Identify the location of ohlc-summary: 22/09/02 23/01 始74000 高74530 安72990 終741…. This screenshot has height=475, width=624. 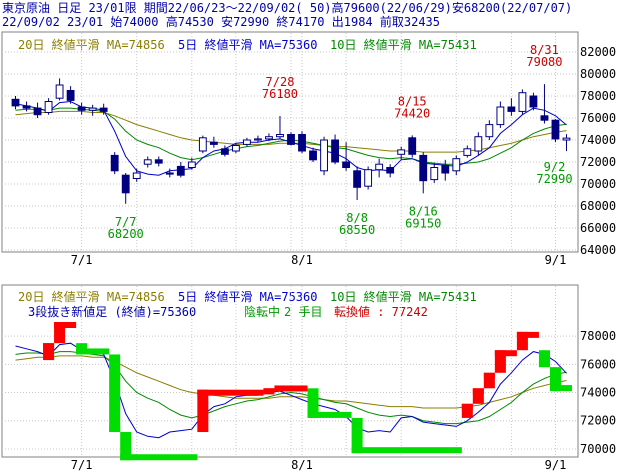
(221, 22).